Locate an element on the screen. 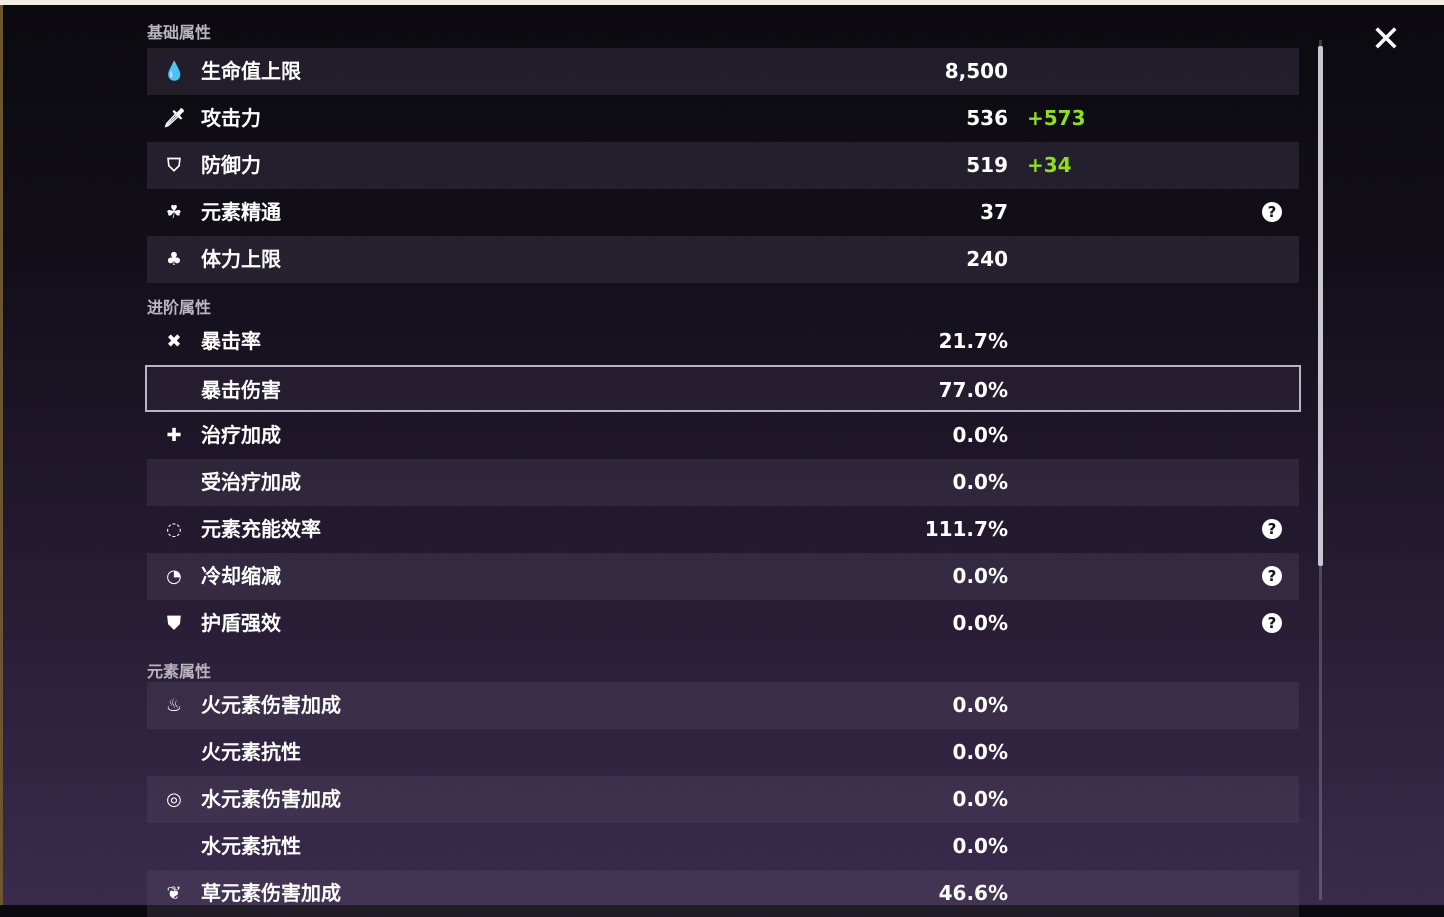 The width and height of the screenshot is (1444, 917). stat-label: 冷却缩减 is located at coordinates (241, 576).